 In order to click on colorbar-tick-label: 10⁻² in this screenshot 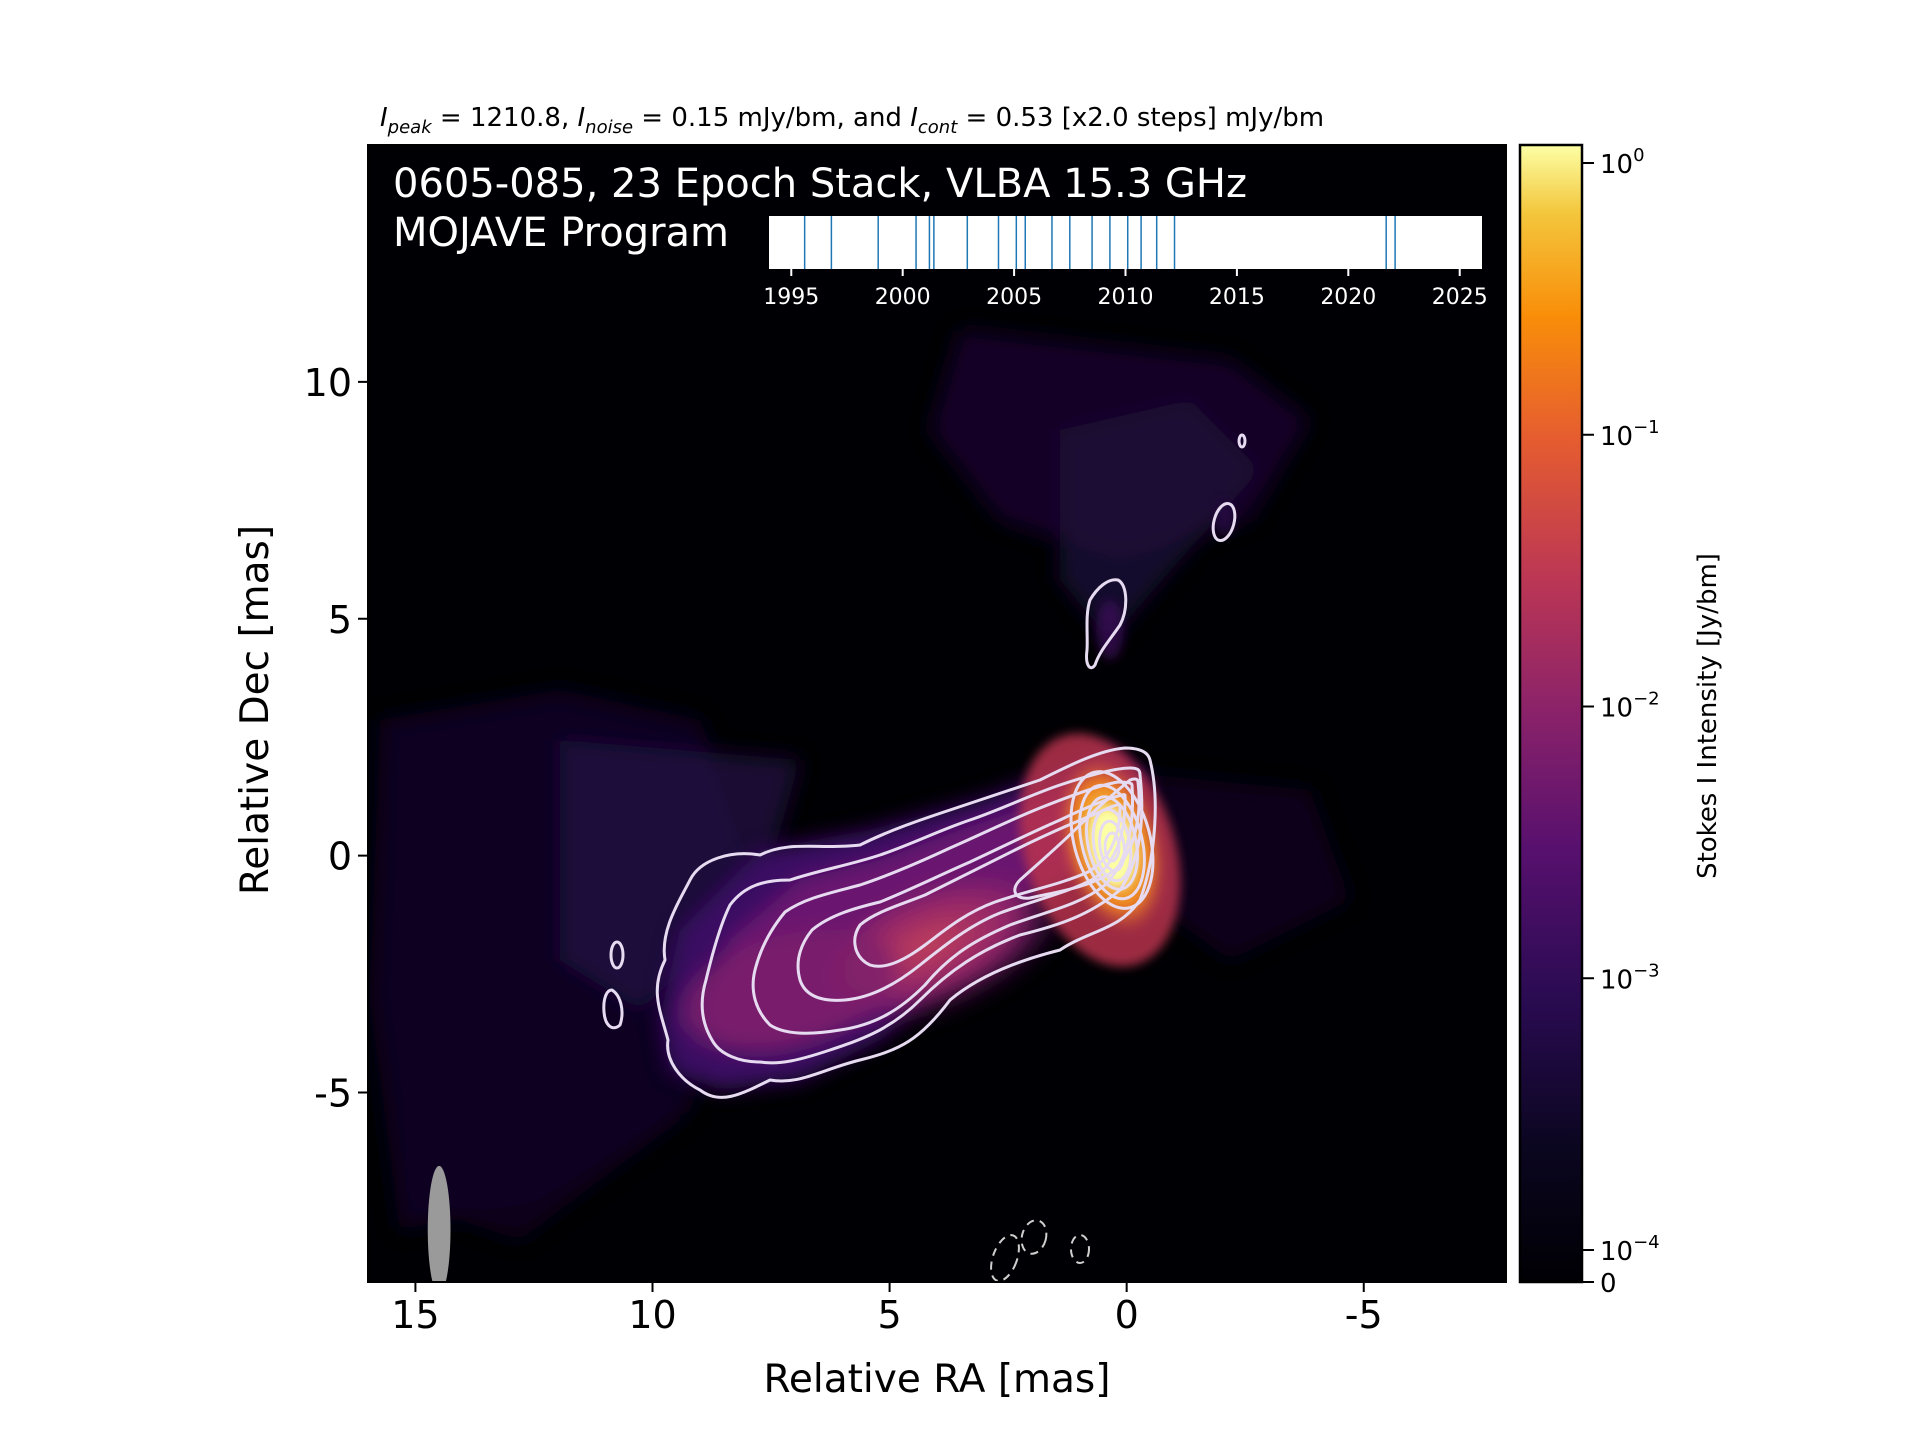, I will do `click(1630, 706)`.